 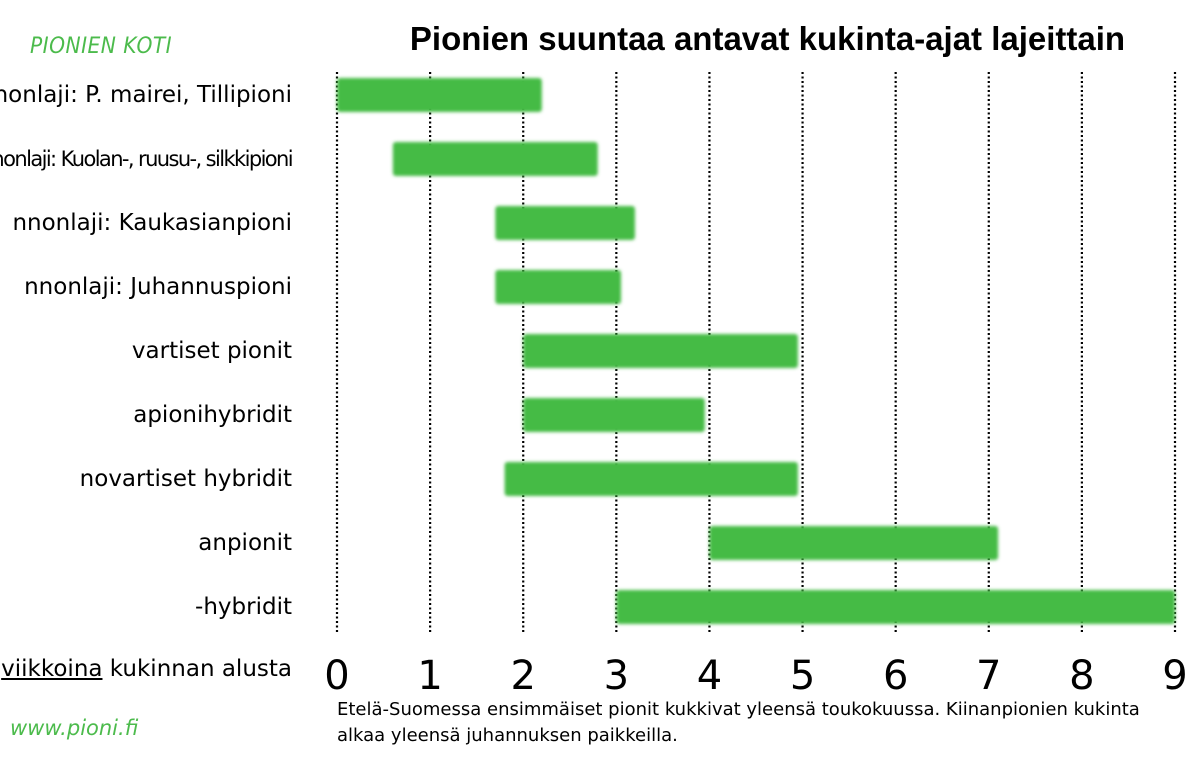 I want to click on category-label-3: nnonlaji: Kaukasianpioni, so click(x=152, y=223).